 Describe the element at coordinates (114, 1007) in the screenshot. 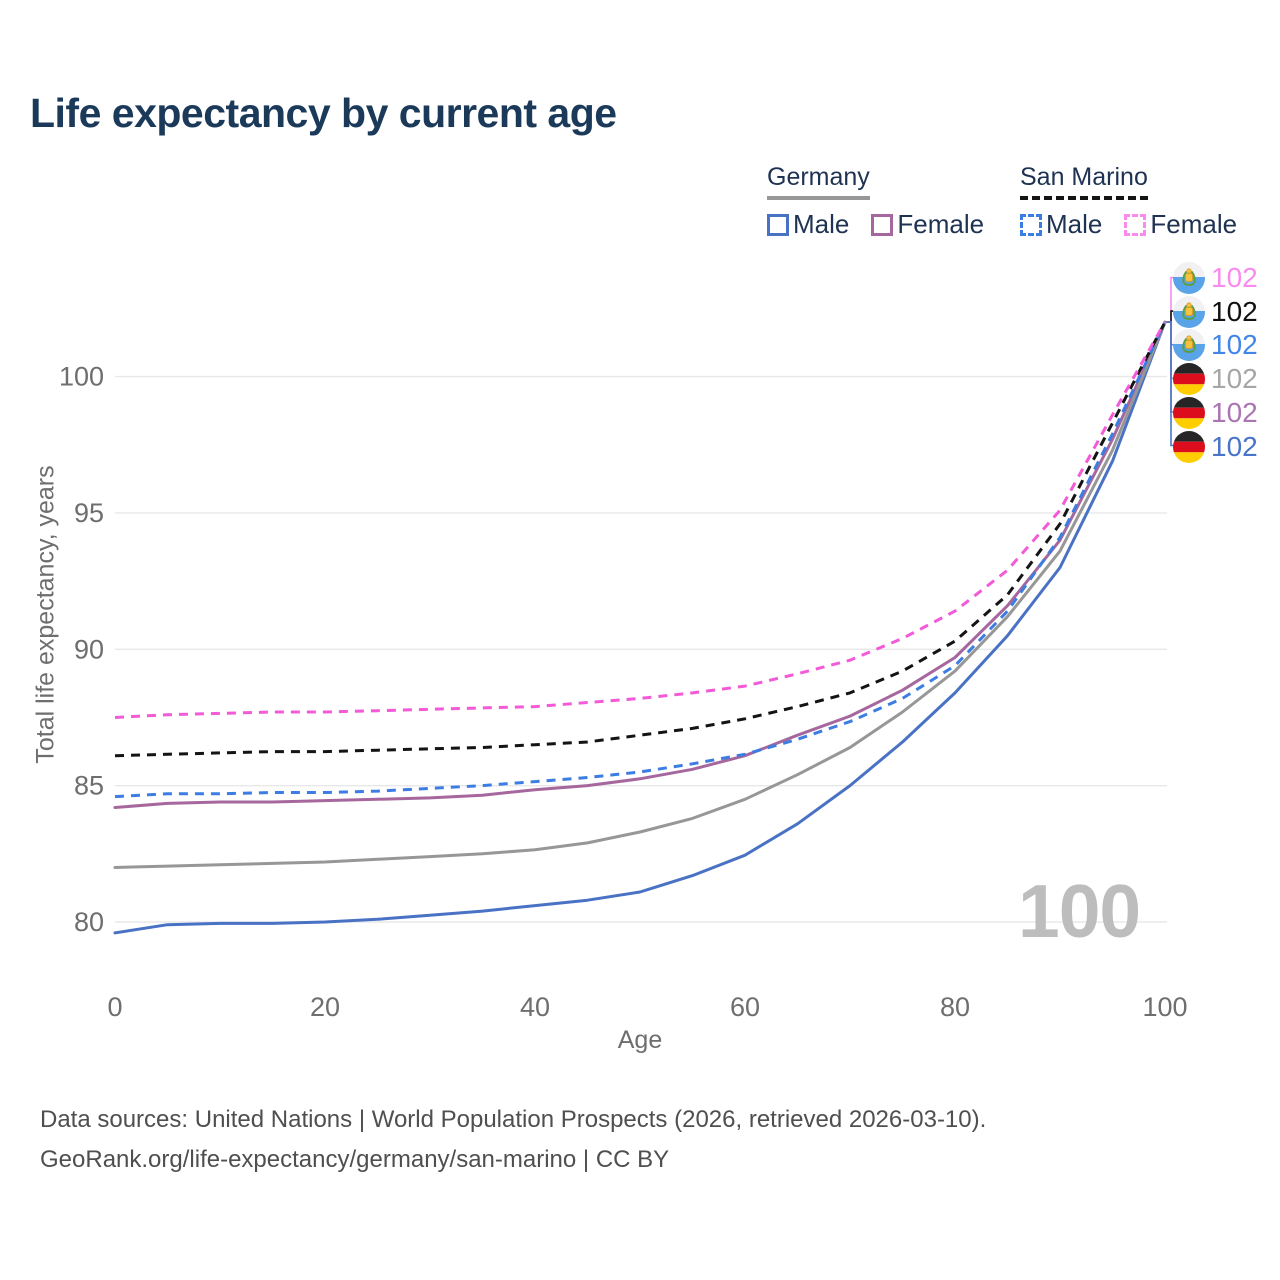

I see `x-tick-label: 0` at that location.